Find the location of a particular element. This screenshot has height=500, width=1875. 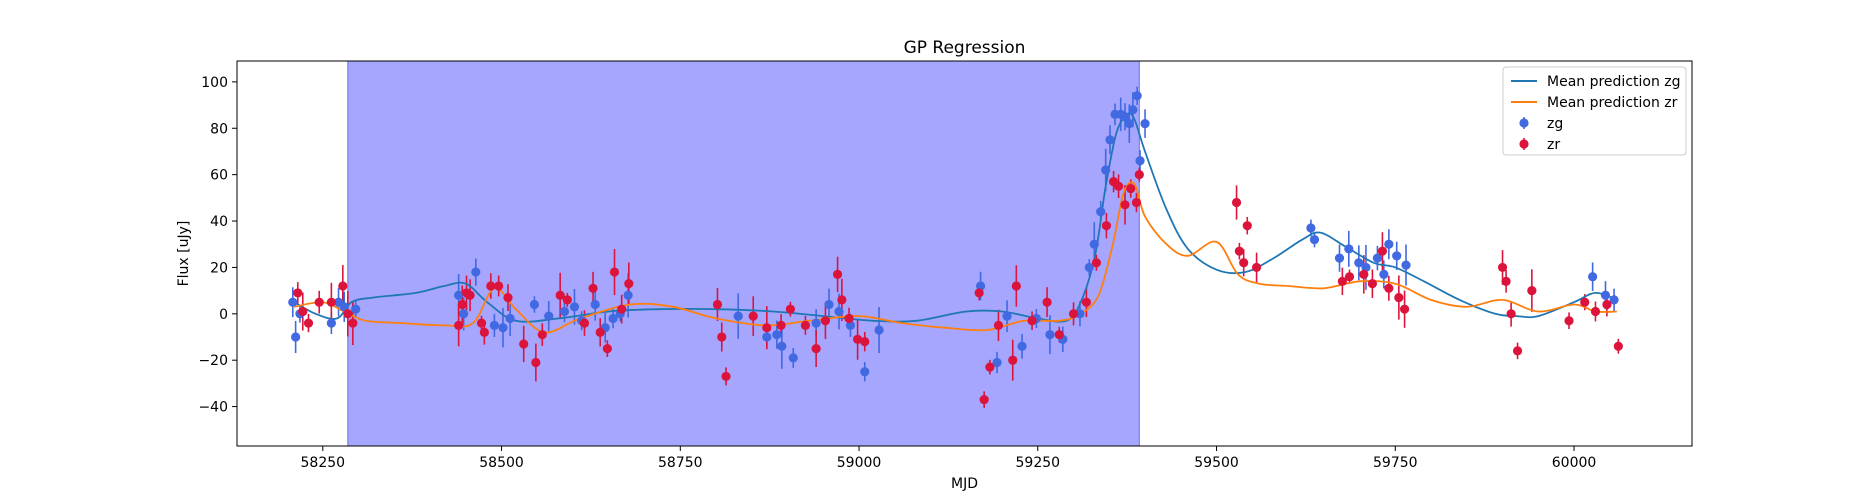

legend-box is located at coordinates (1594, 111).